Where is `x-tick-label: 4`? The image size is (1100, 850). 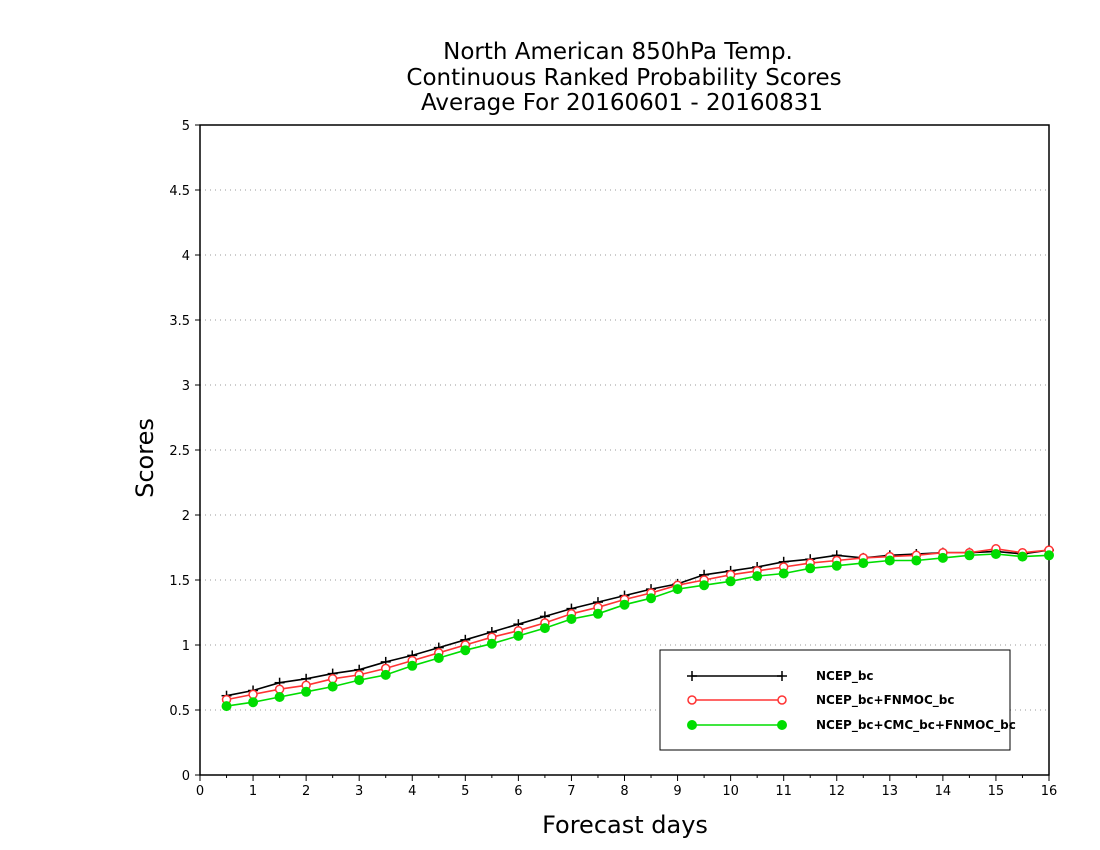 x-tick-label: 4 is located at coordinates (412, 791).